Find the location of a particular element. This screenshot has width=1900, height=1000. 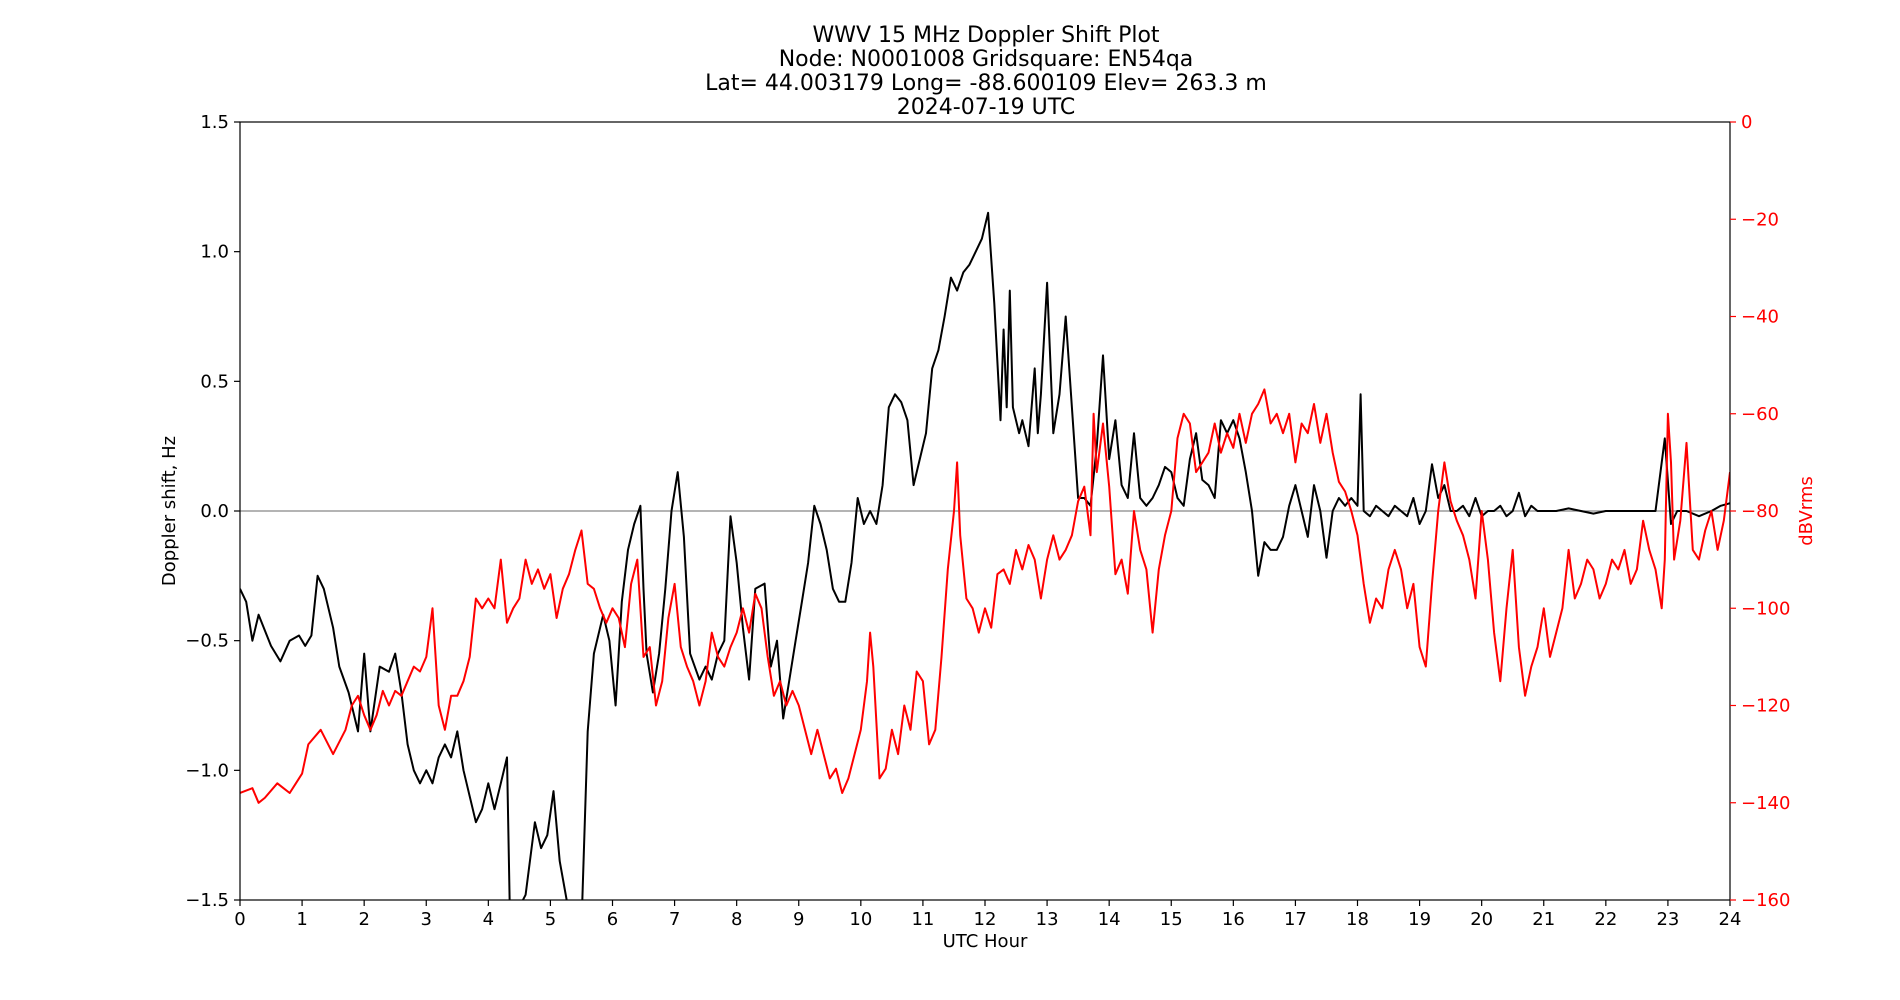

x-tick-label: 9 is located at coordinates (798, 919).